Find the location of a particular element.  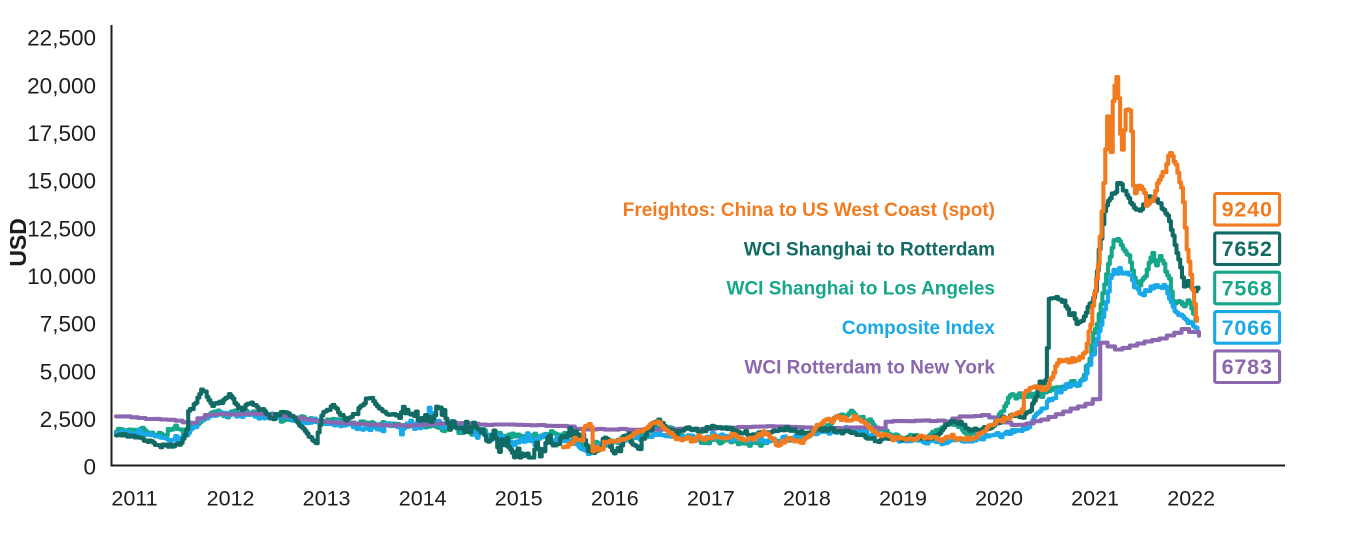

svg-text: WCI Shanghai to Los Angeles is located at coordinates (861, 289).